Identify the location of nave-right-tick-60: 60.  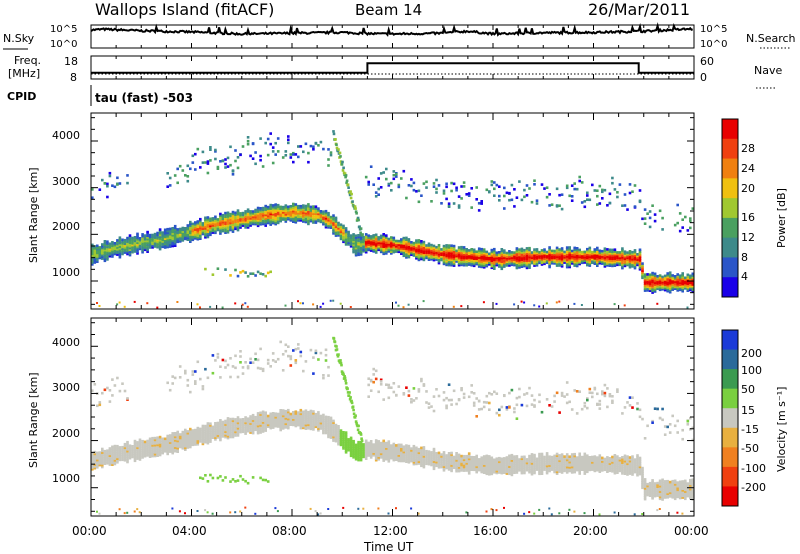
(707, 61).